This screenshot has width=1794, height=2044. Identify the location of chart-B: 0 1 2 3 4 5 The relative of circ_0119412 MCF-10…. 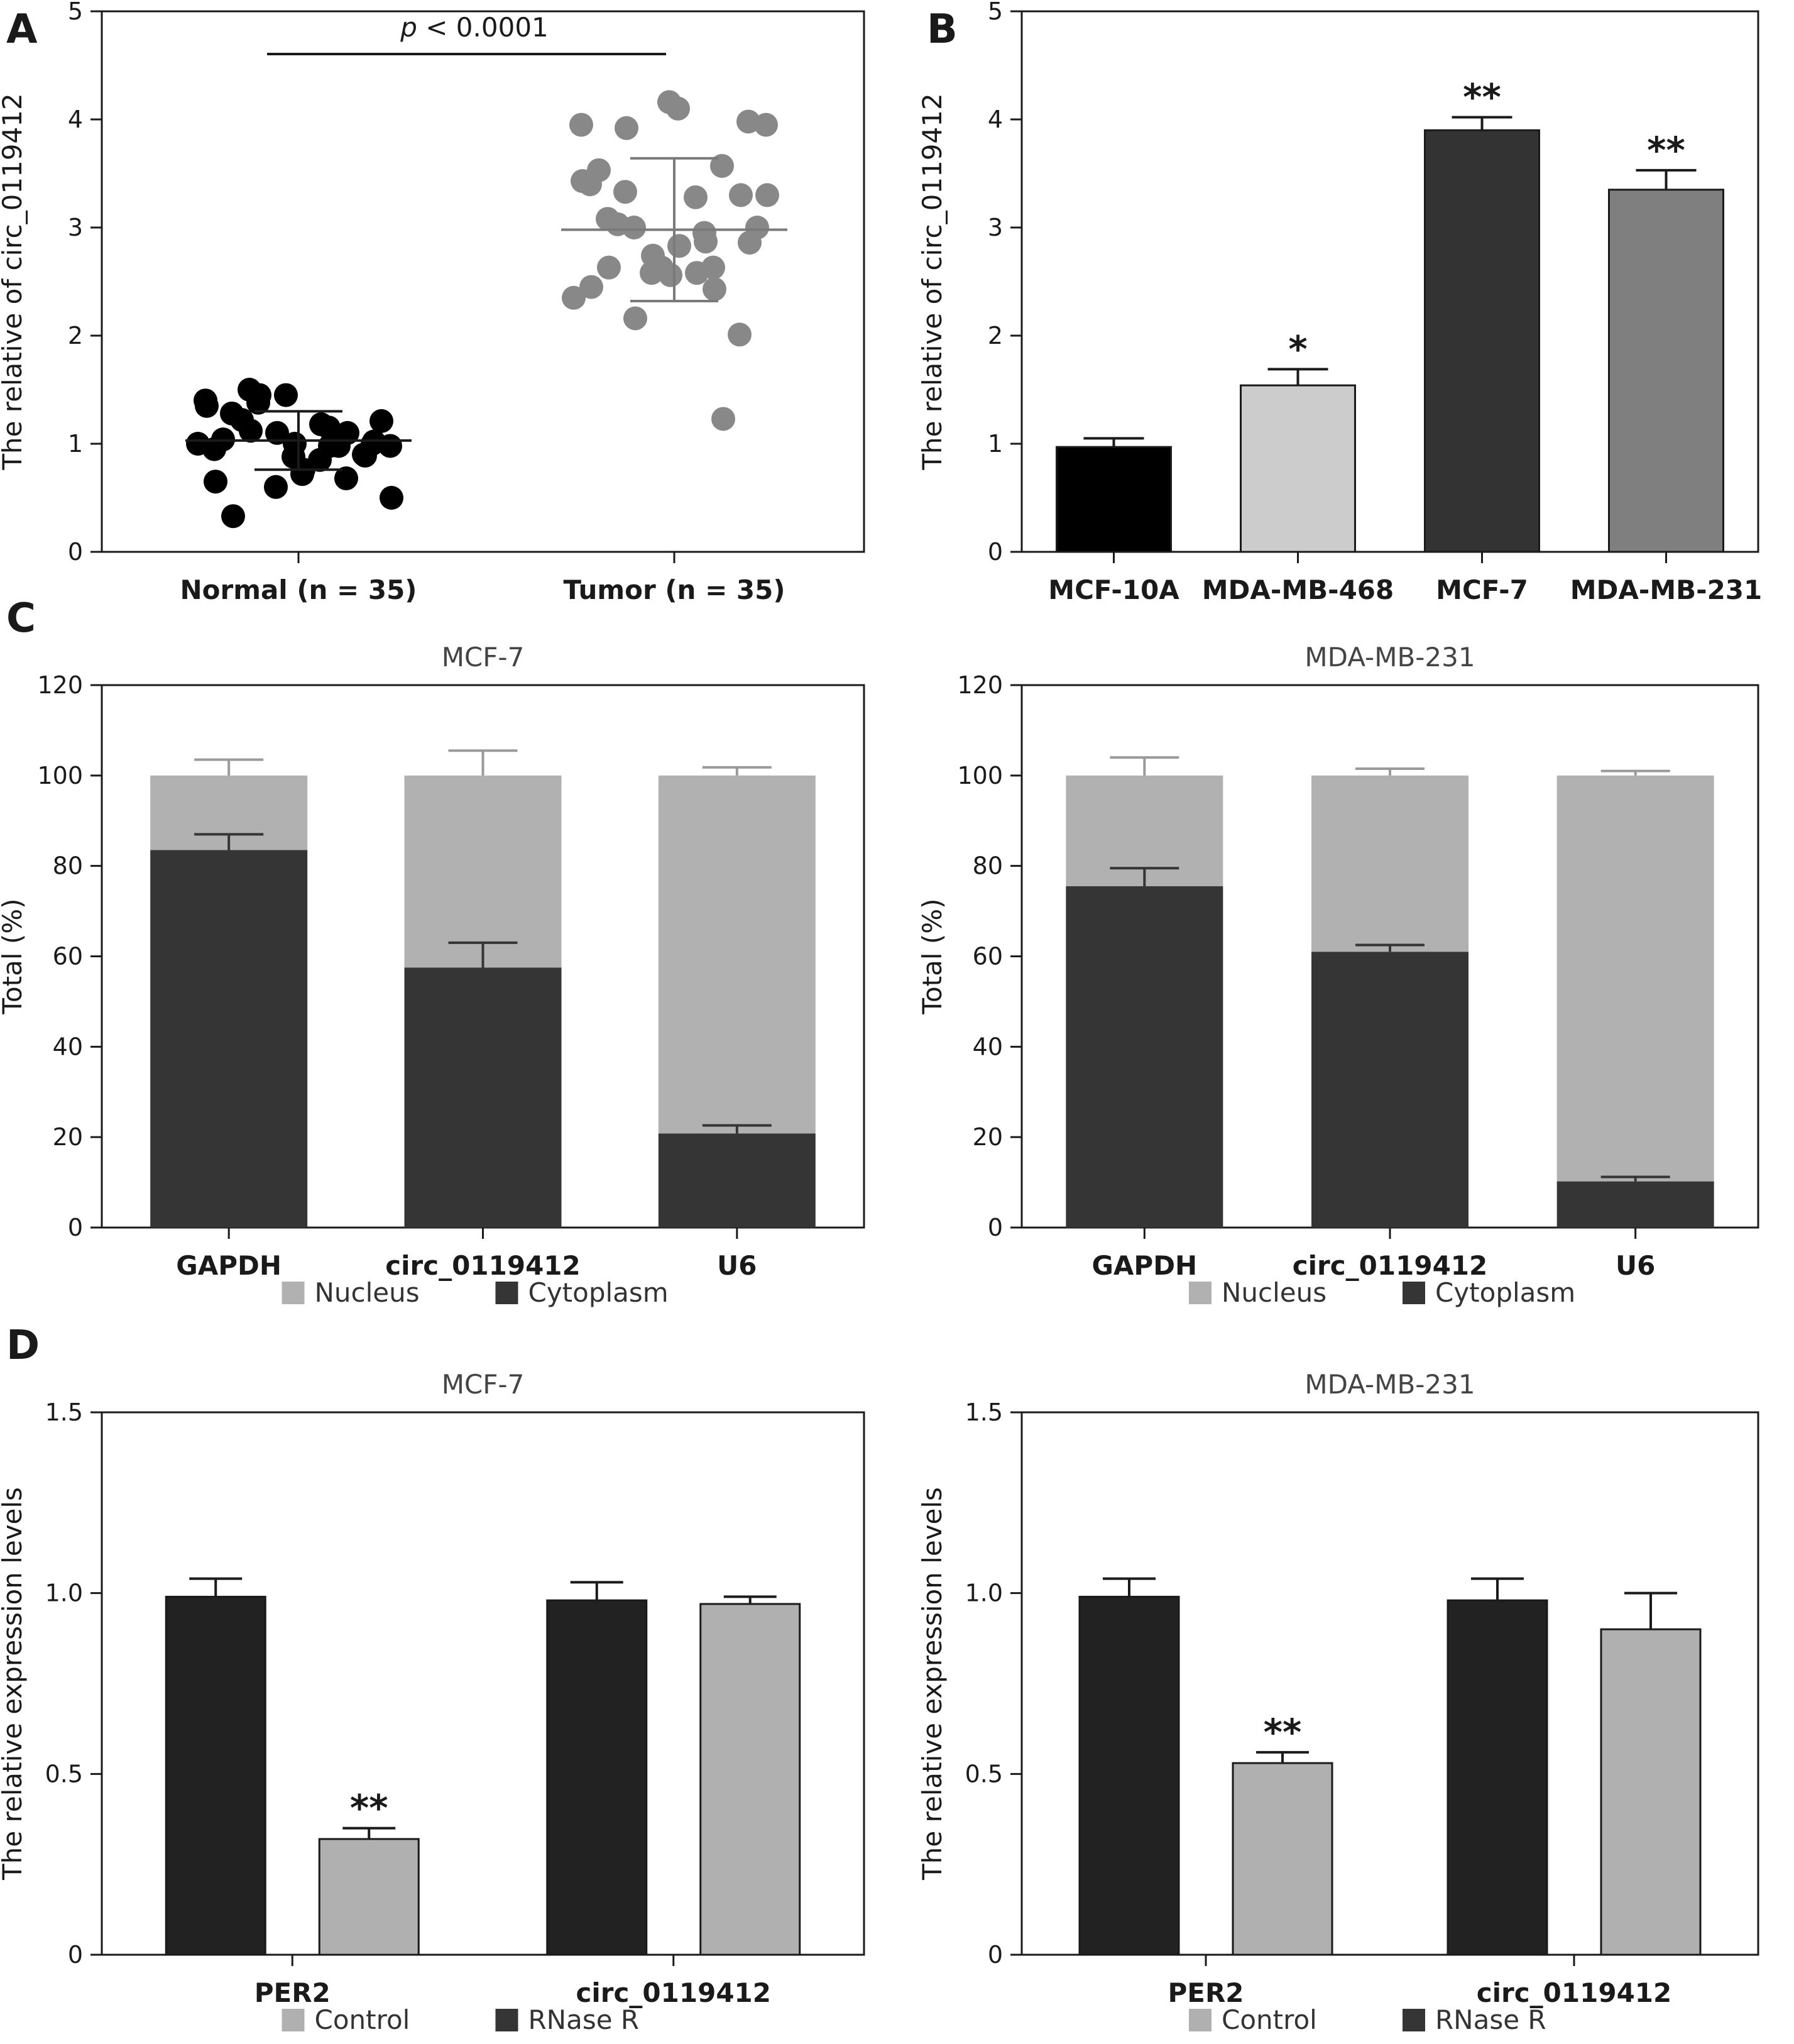
(1339, 302).